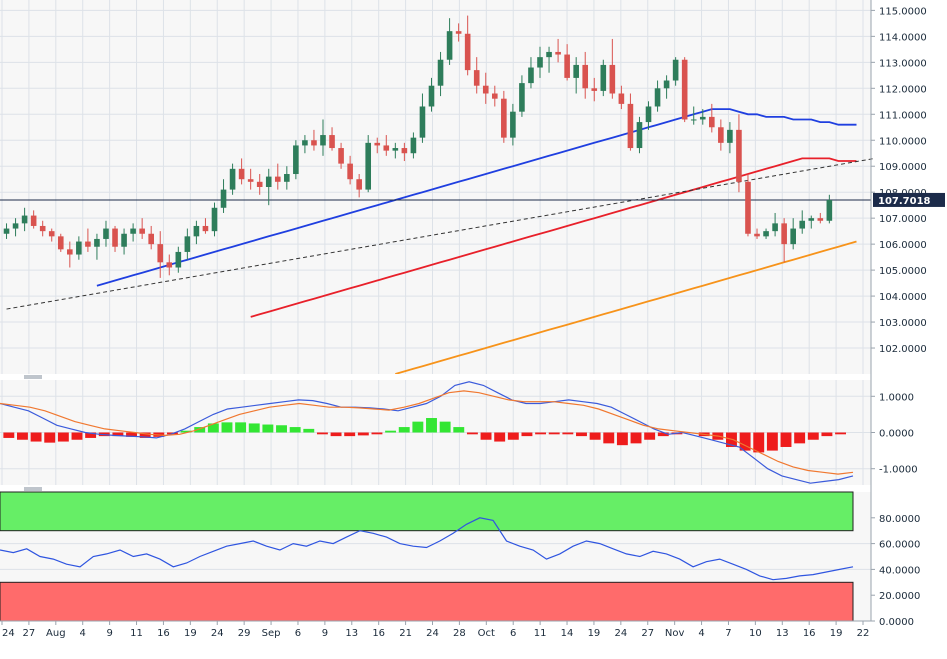  I want to click on ma-slow-line, so click(626, 307).